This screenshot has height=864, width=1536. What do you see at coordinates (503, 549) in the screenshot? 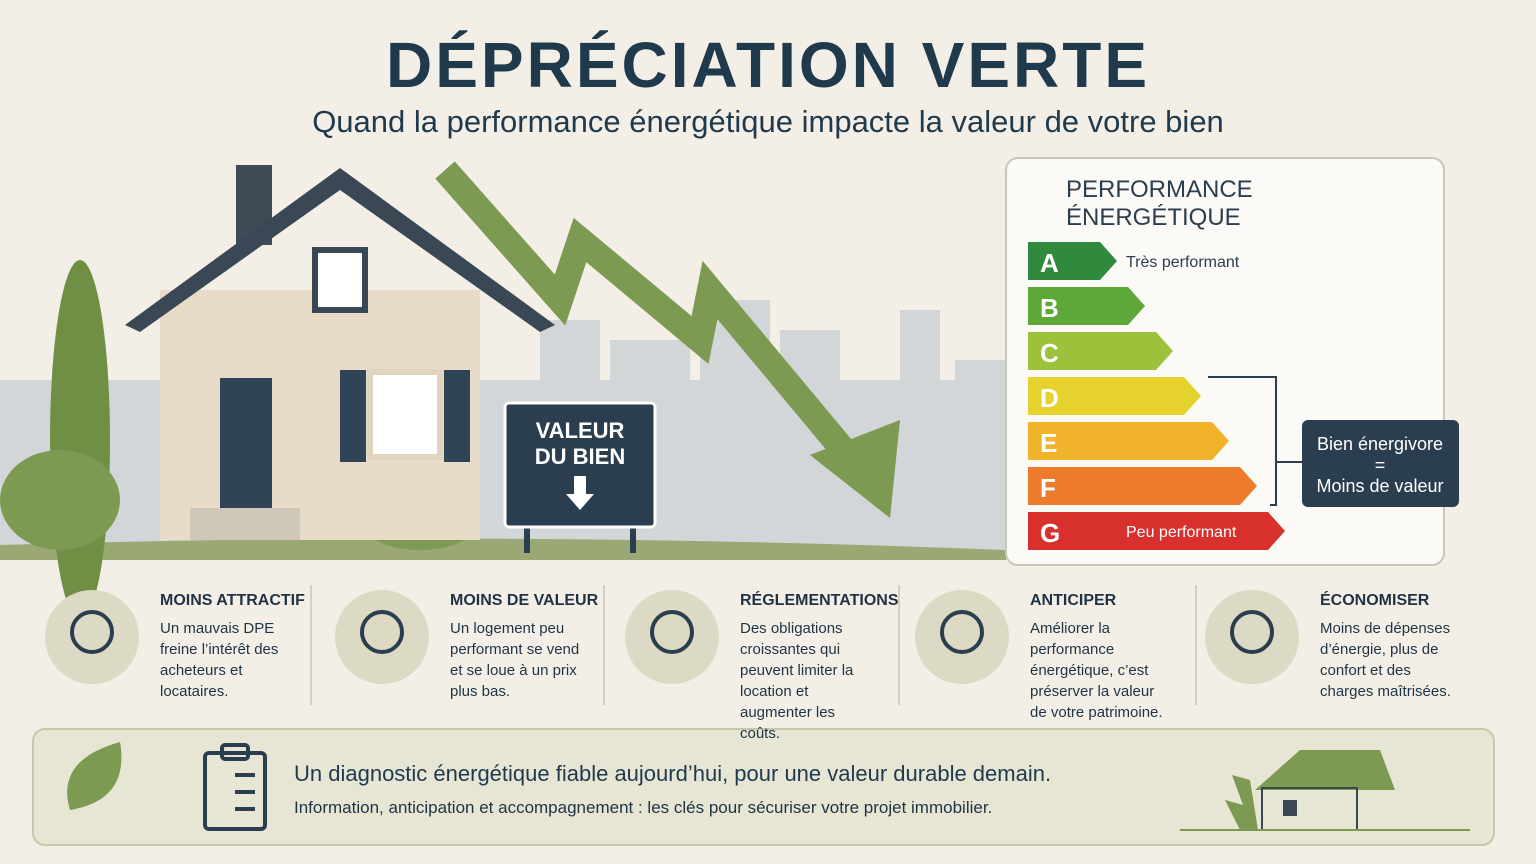
I see `ground` at bounding box center [503, 549].